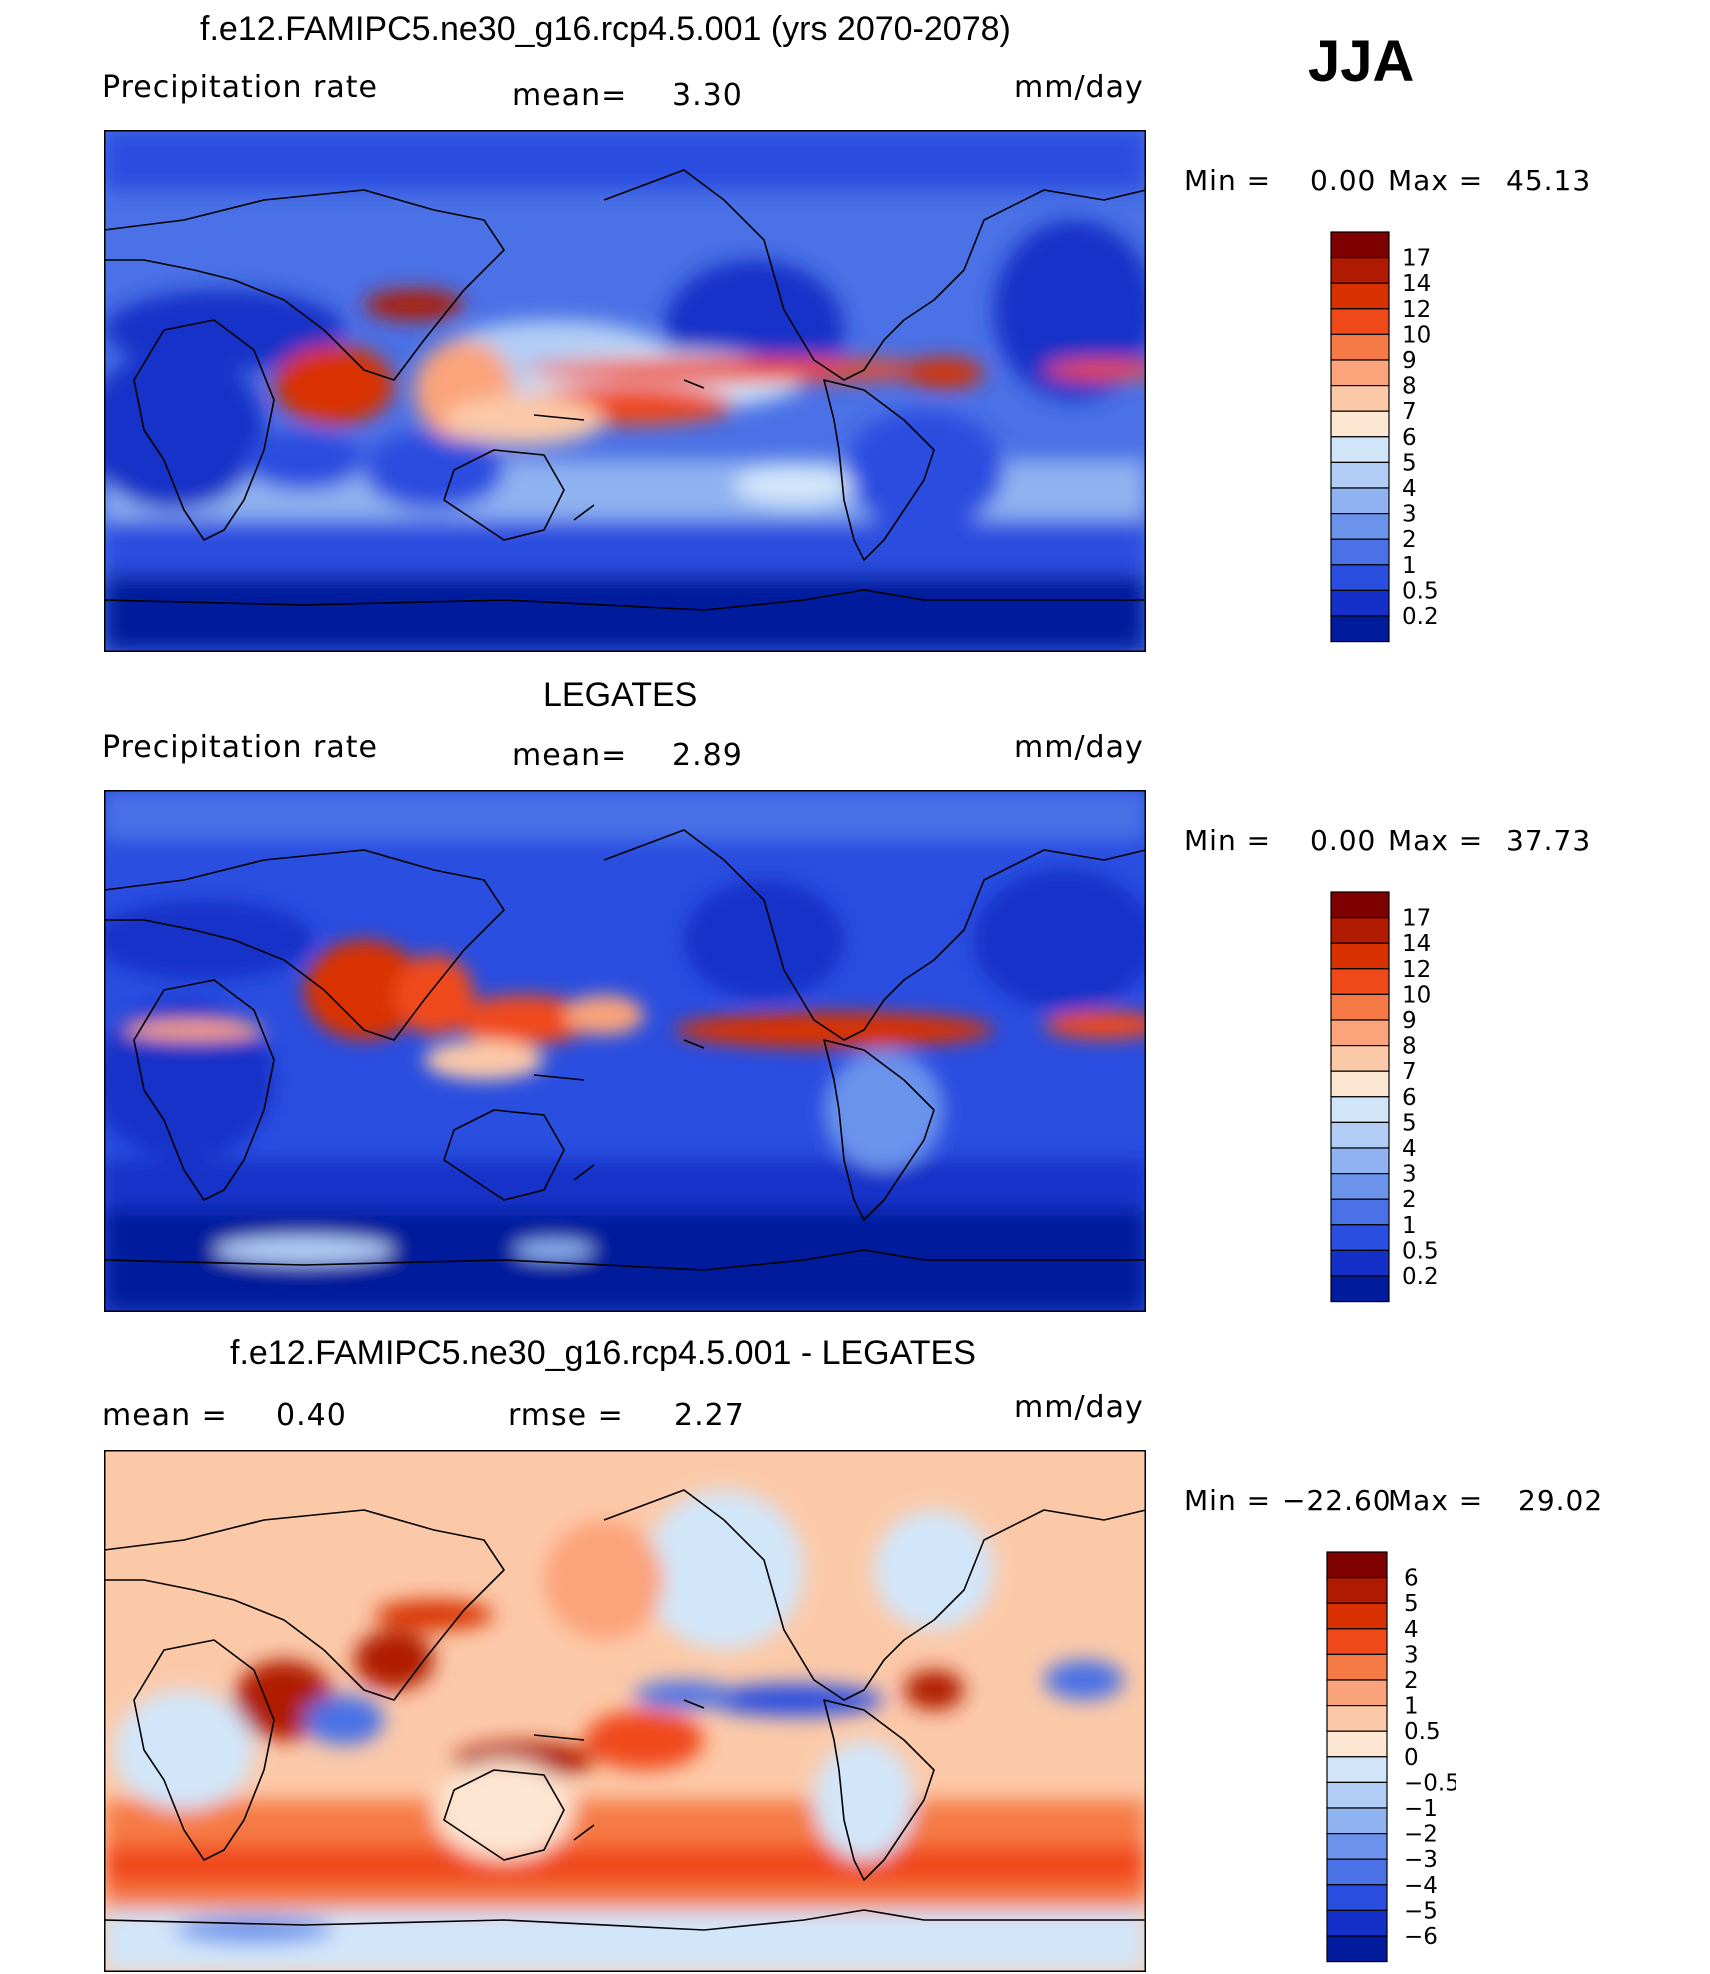  What do you see at coordinates (1421, 1809) in the screenshot?
I see `colorbar-tick-label: −1` at bounding box center [1421, 1809].